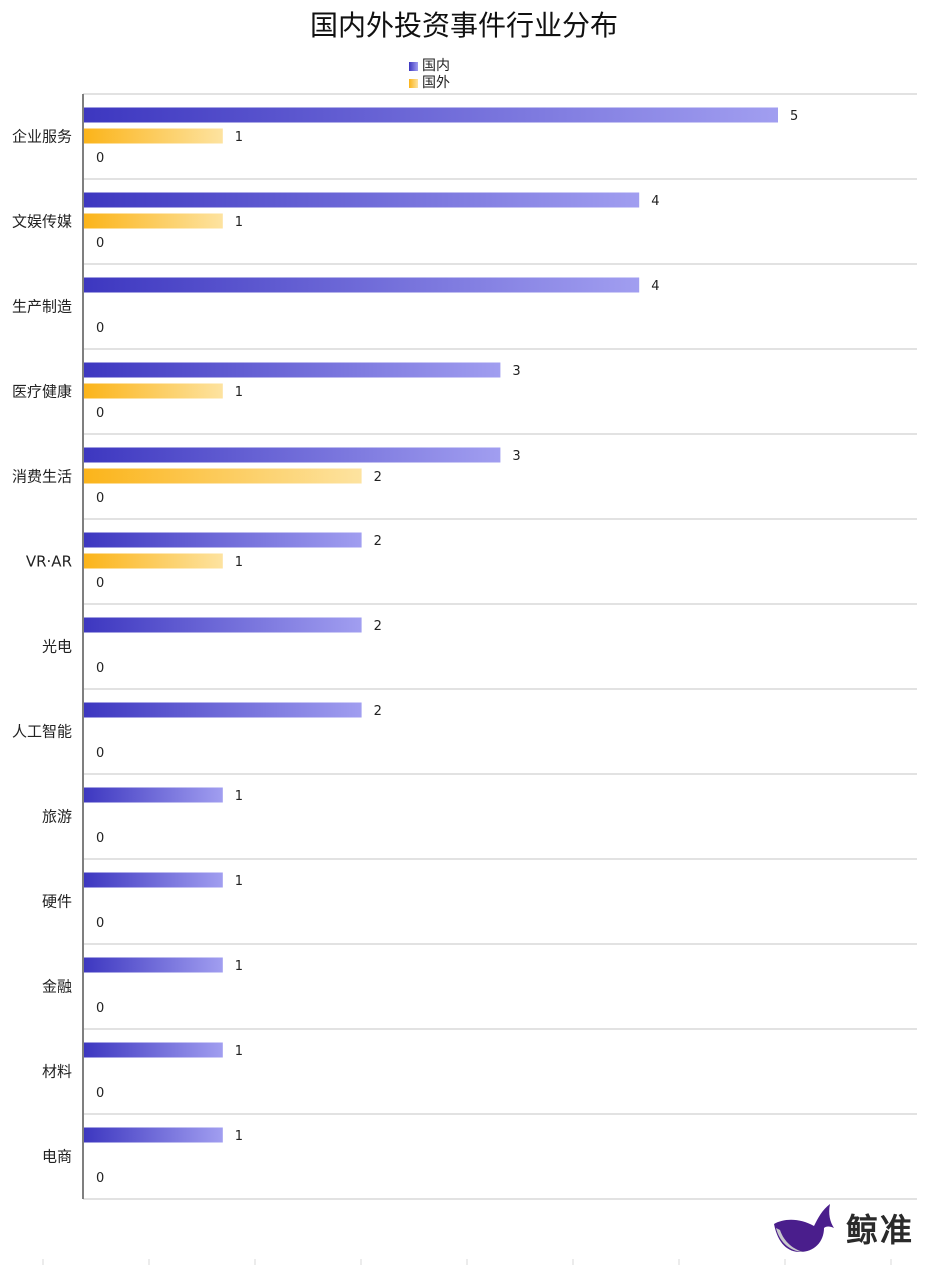 Image resolution: width=928 pixels, height=1265 pixels. What do you see at coordinates (57, 1072) in the screenshot?
I see `category-label: 材料` at bounding box center [57, 1072].